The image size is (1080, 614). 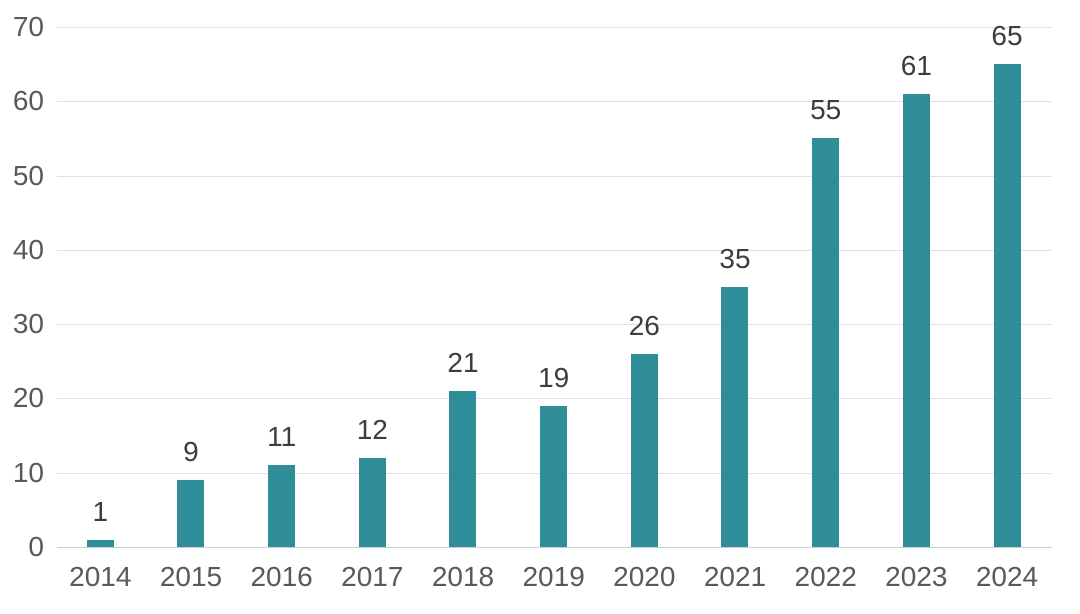 What do you see at coordinates (191, 452) in the screenshot?
I see `bar-value-label: 9` at bounding box center [191, 452].